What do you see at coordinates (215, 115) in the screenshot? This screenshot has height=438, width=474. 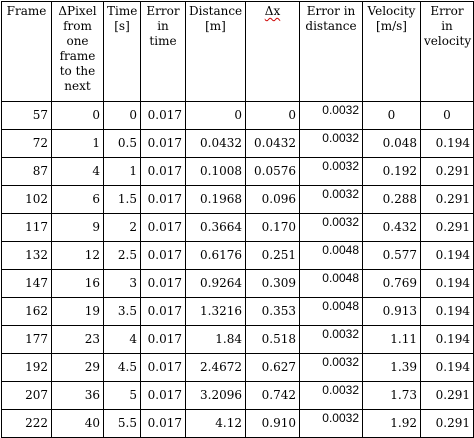 I see `cell-distance: 0` at bounding box center [215, 115].